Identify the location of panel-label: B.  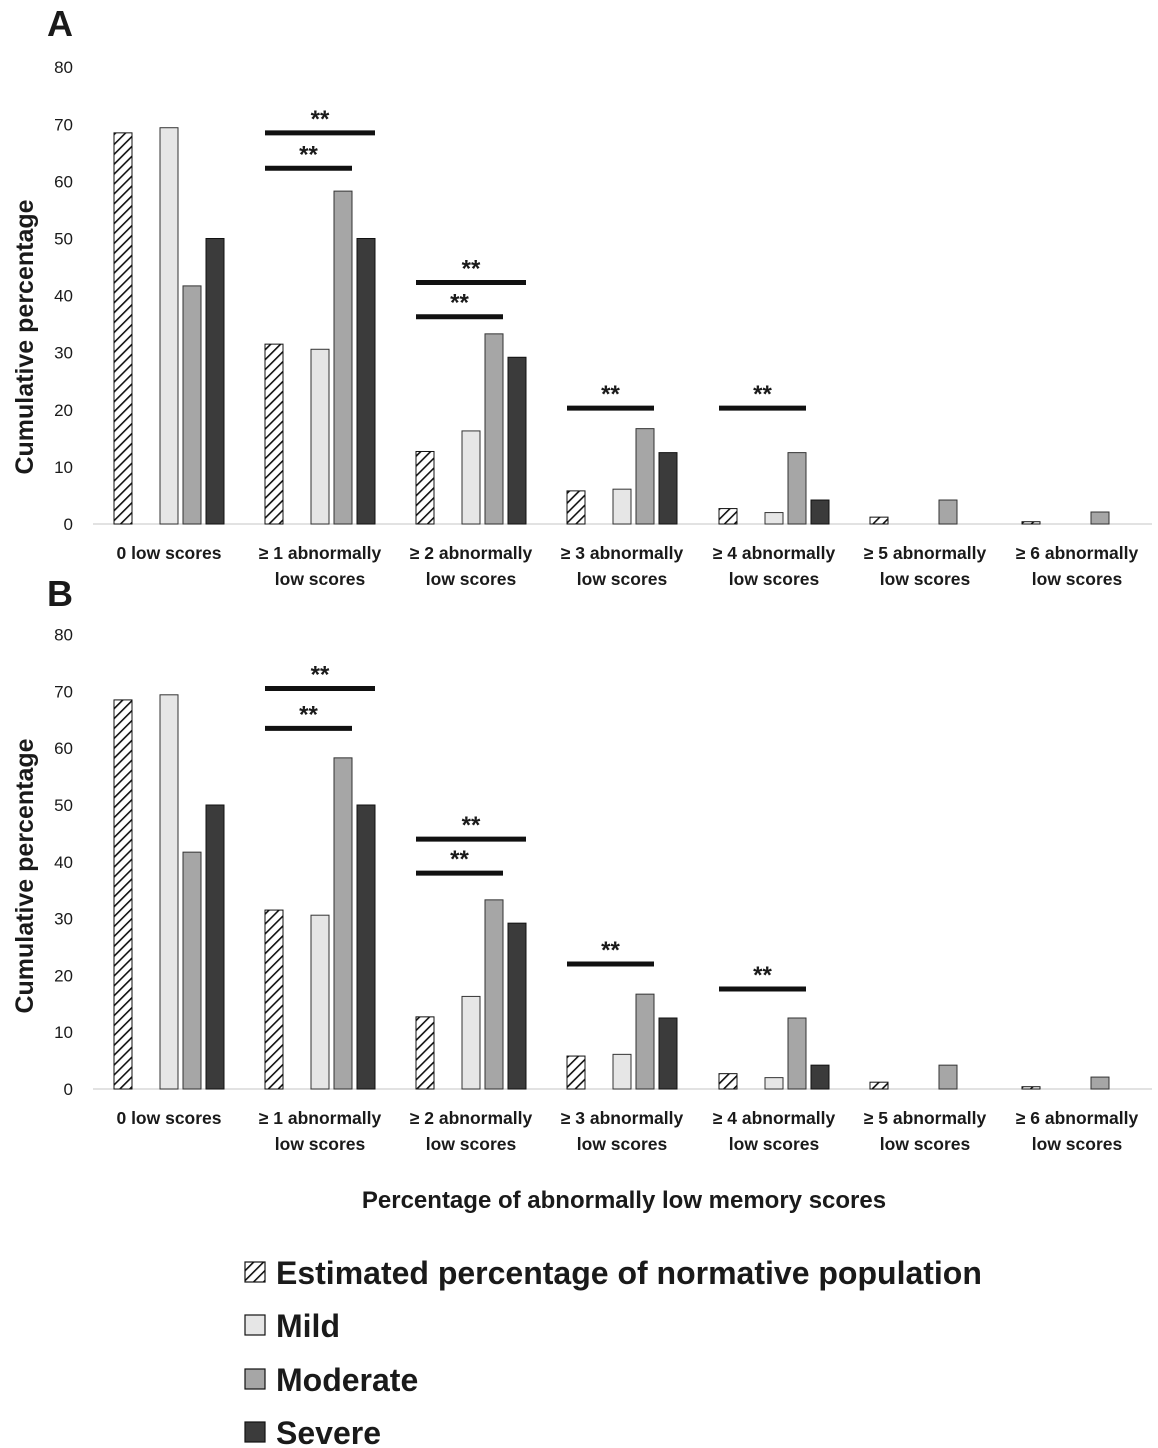
(60, 593).